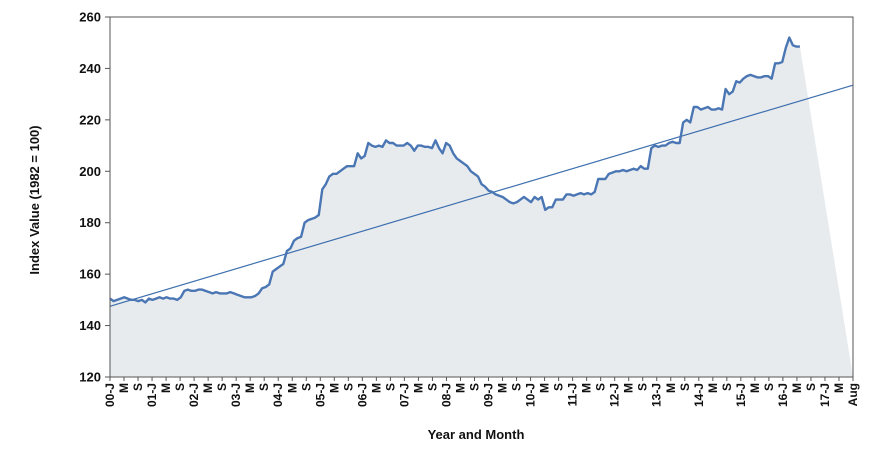 This screenshot has width=870, height=462. Describe the element at coordinates (90, 325) in the screenshot. I see `y-tick-label: 140` at that location.